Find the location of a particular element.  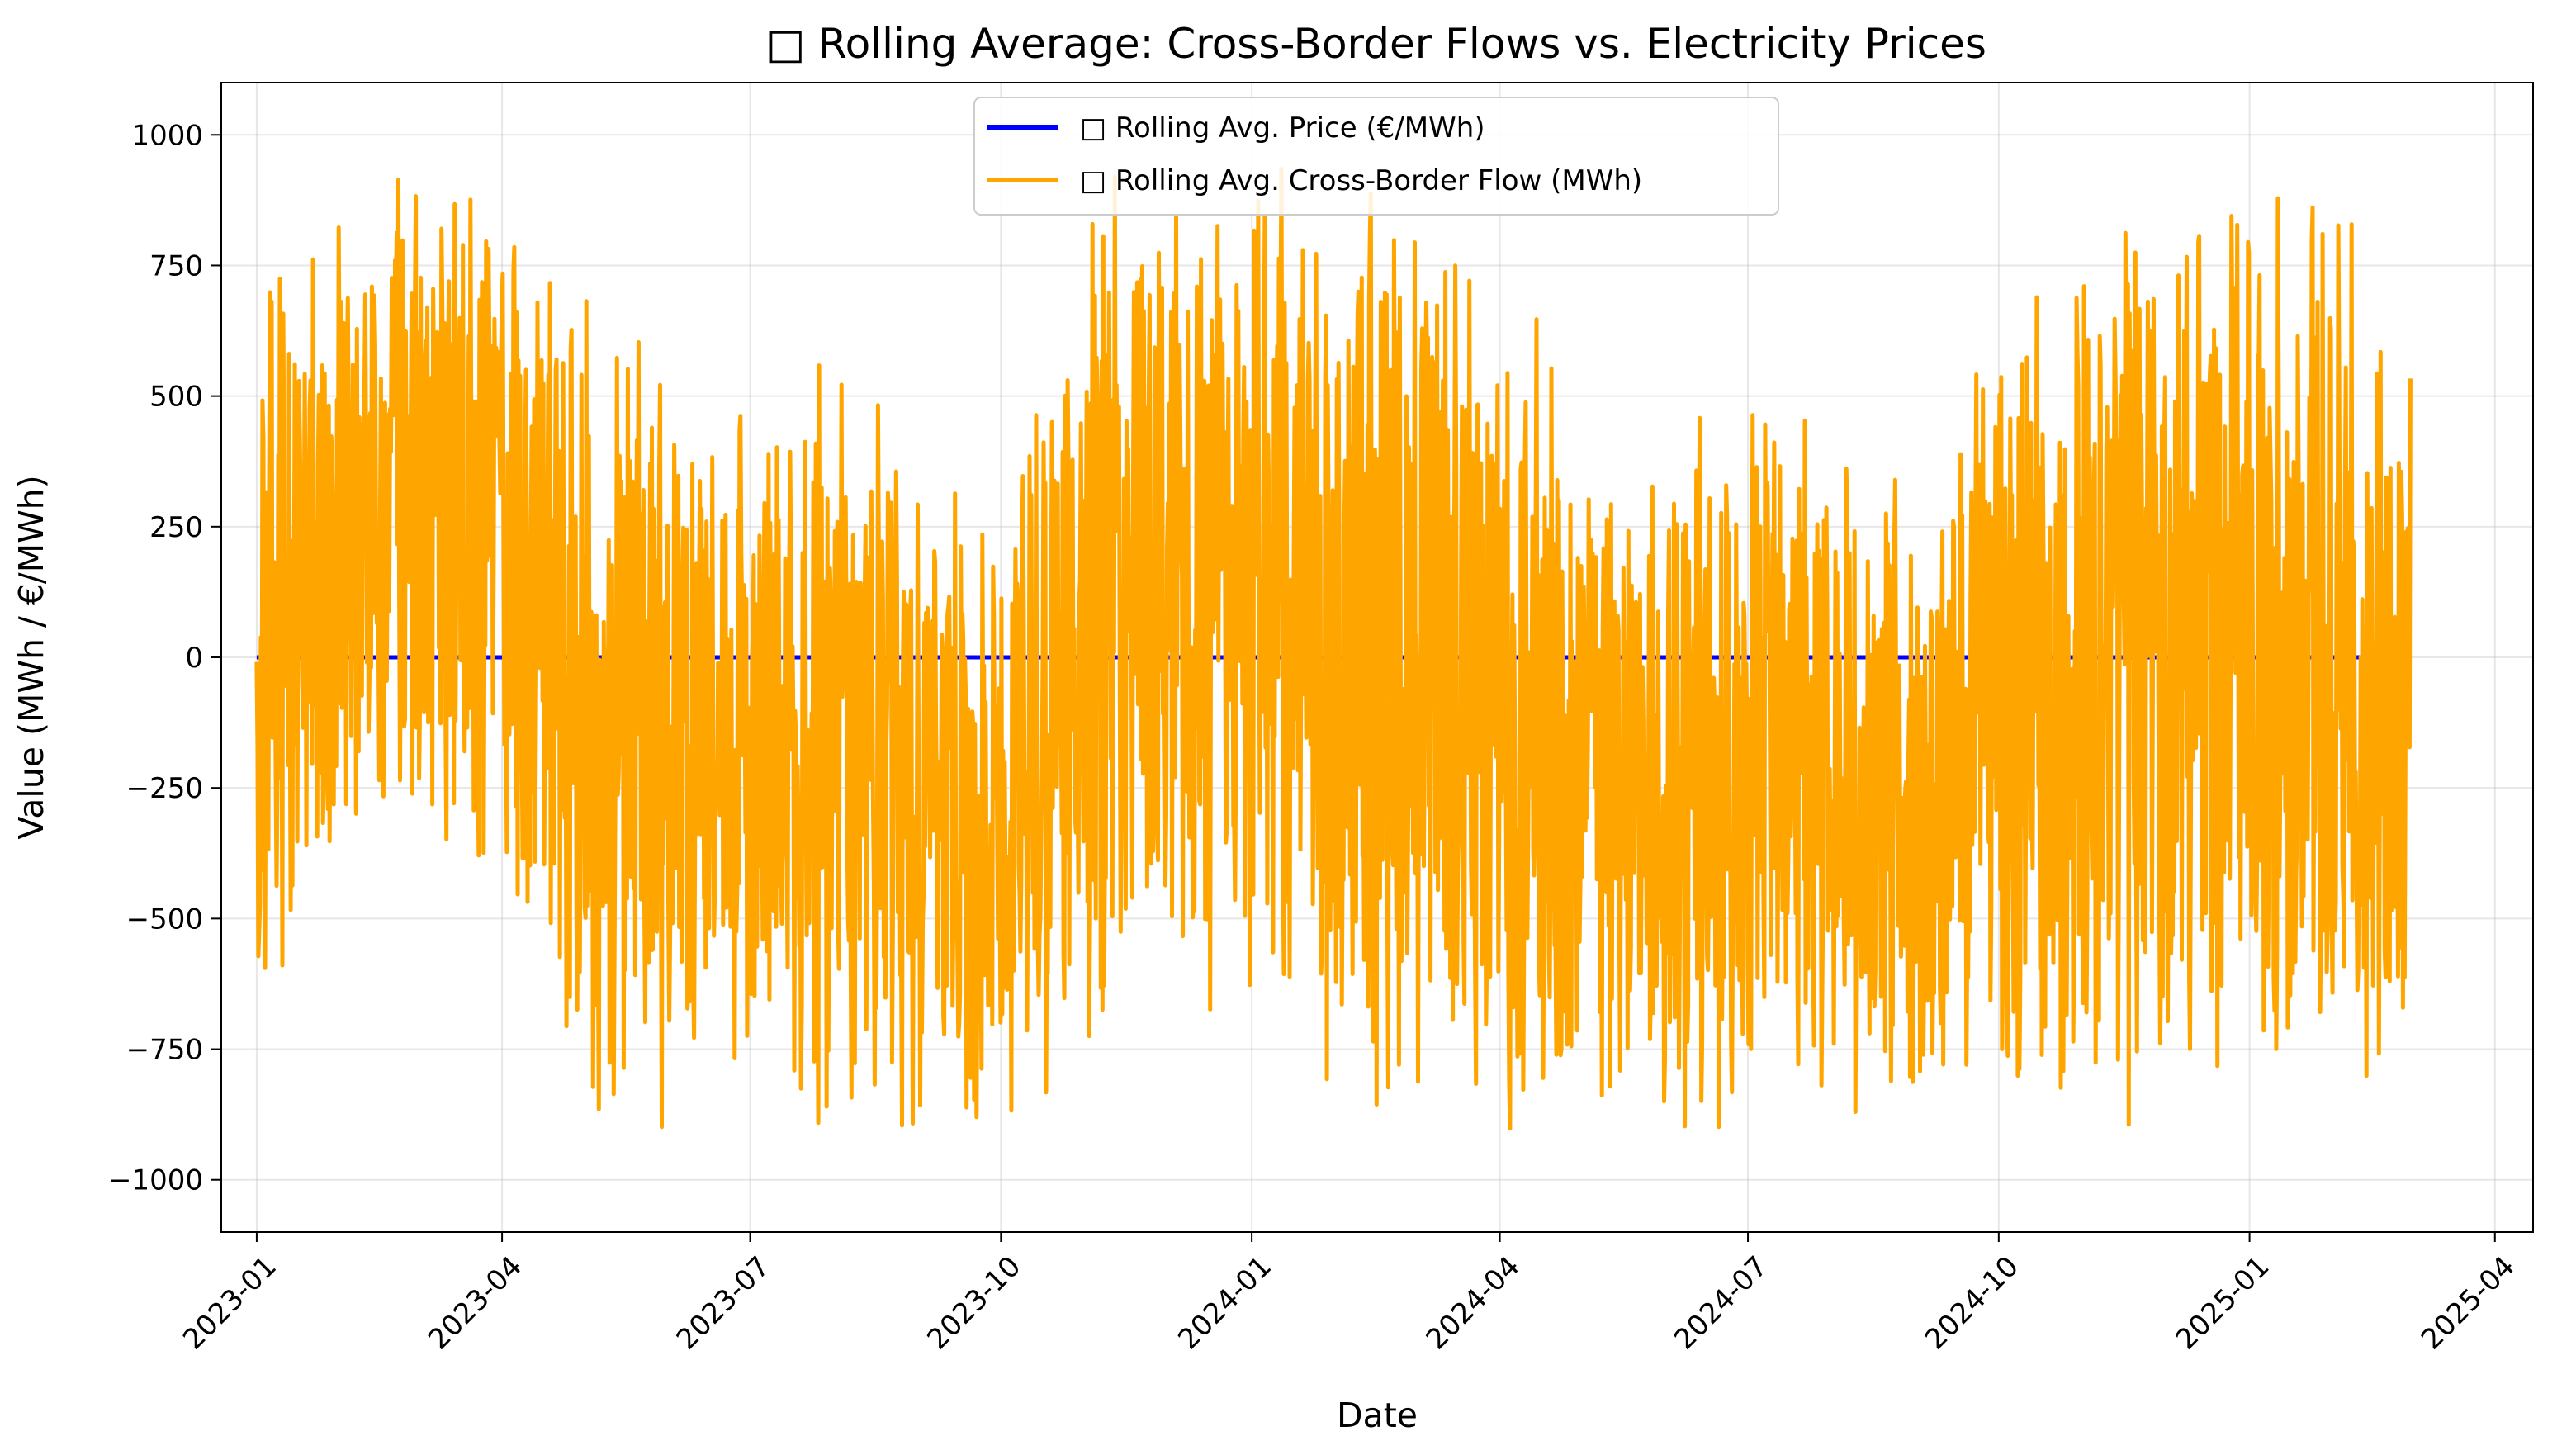

y-tick-label: −750 is located at coordinates (164, 1050).